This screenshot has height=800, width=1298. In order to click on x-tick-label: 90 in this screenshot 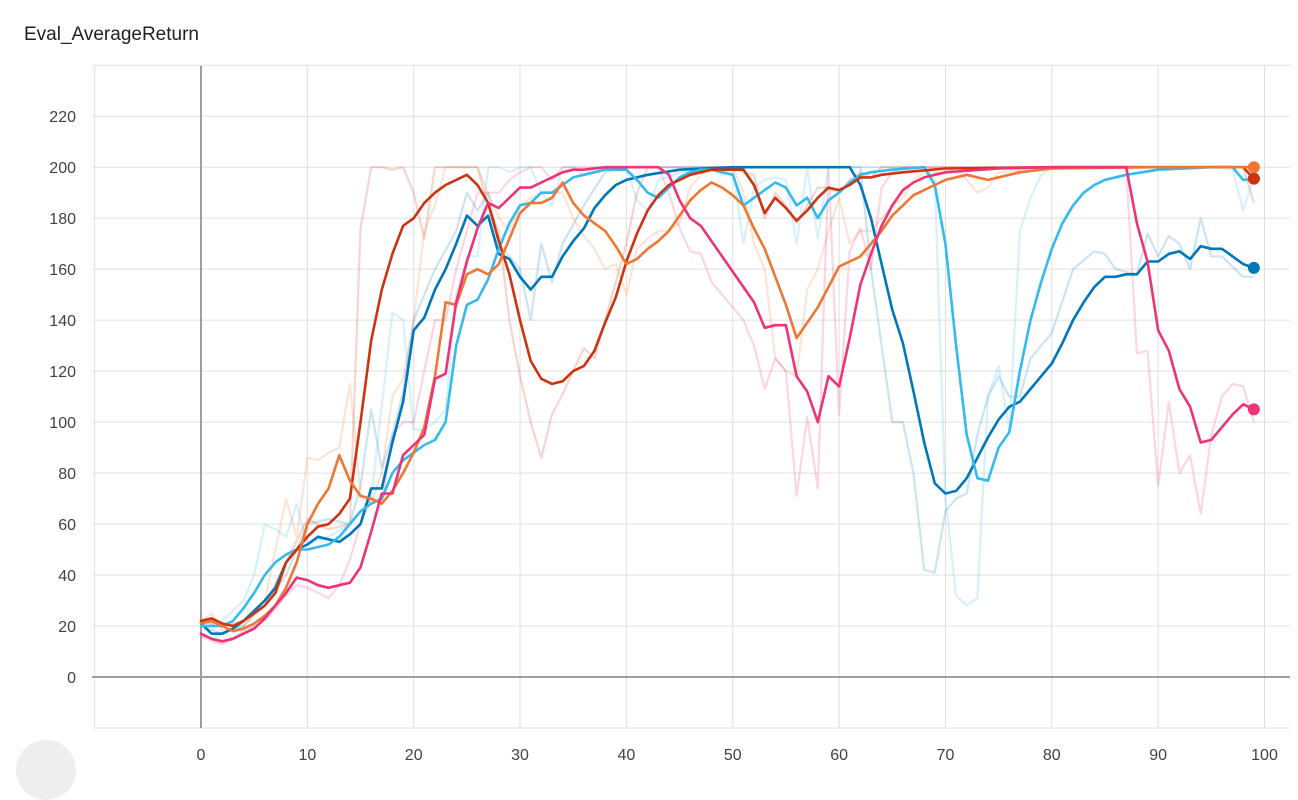, I will do `click(1158, 755)`.